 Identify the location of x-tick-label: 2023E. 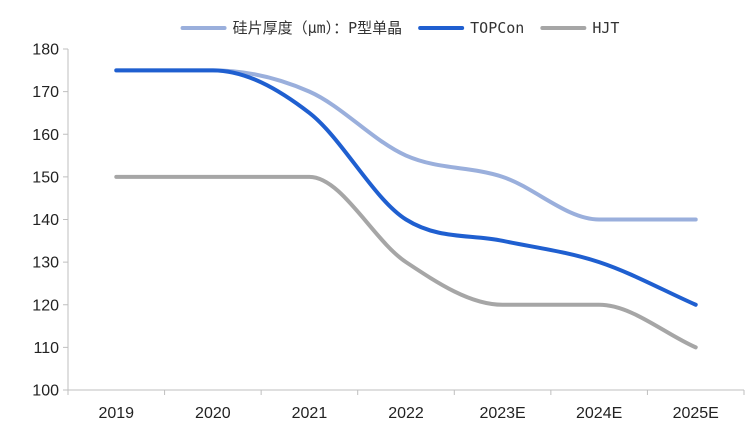
(502, 413).